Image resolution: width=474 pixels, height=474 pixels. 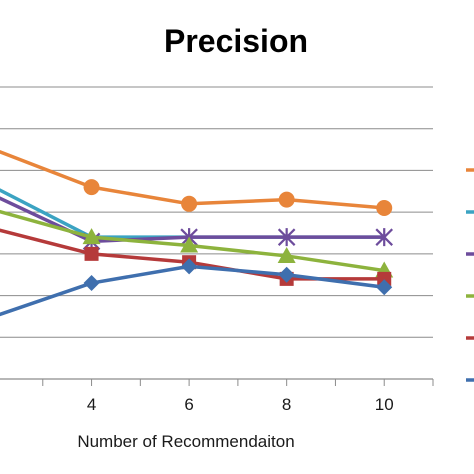 What do you see at coordinates (188, 404) in the screenshot?
I see `x-tick-label: 6` at bounding box center [188, 404].